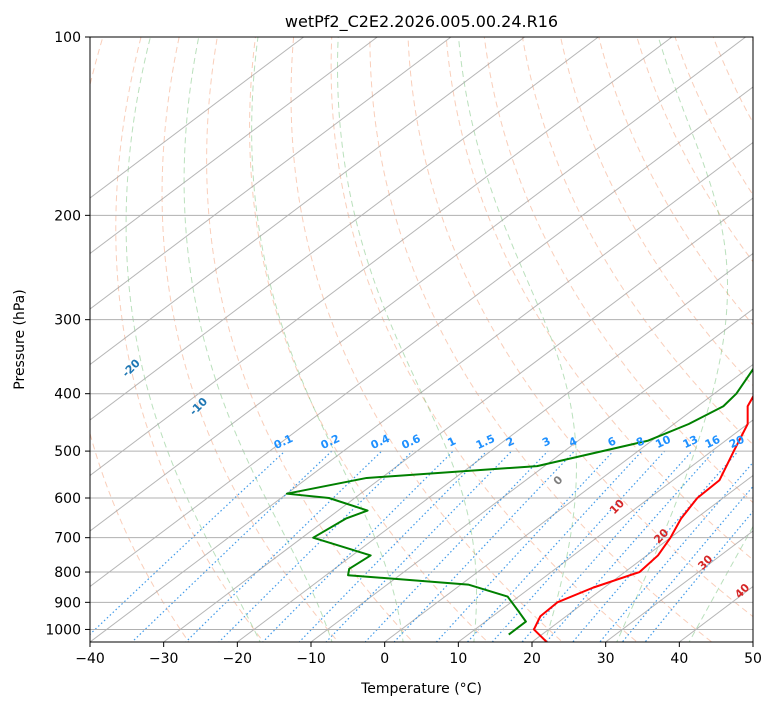 This screenshot has height=708, width=775. Describe the element at coordinates (20, 339) in the screenshot. I see `y-axis-title: Pressure (hPa)` at that location.